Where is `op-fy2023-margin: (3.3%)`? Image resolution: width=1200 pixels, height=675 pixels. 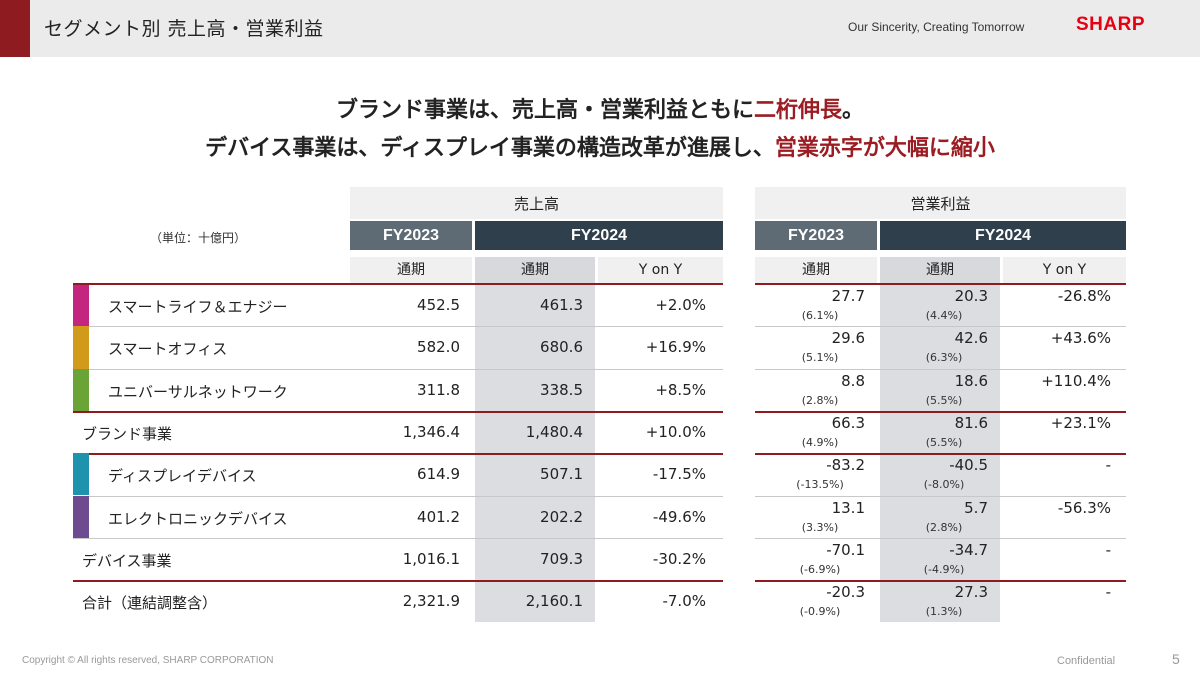
op-fy2023-margin: (3.3%) is located at coordinates (820, 527).